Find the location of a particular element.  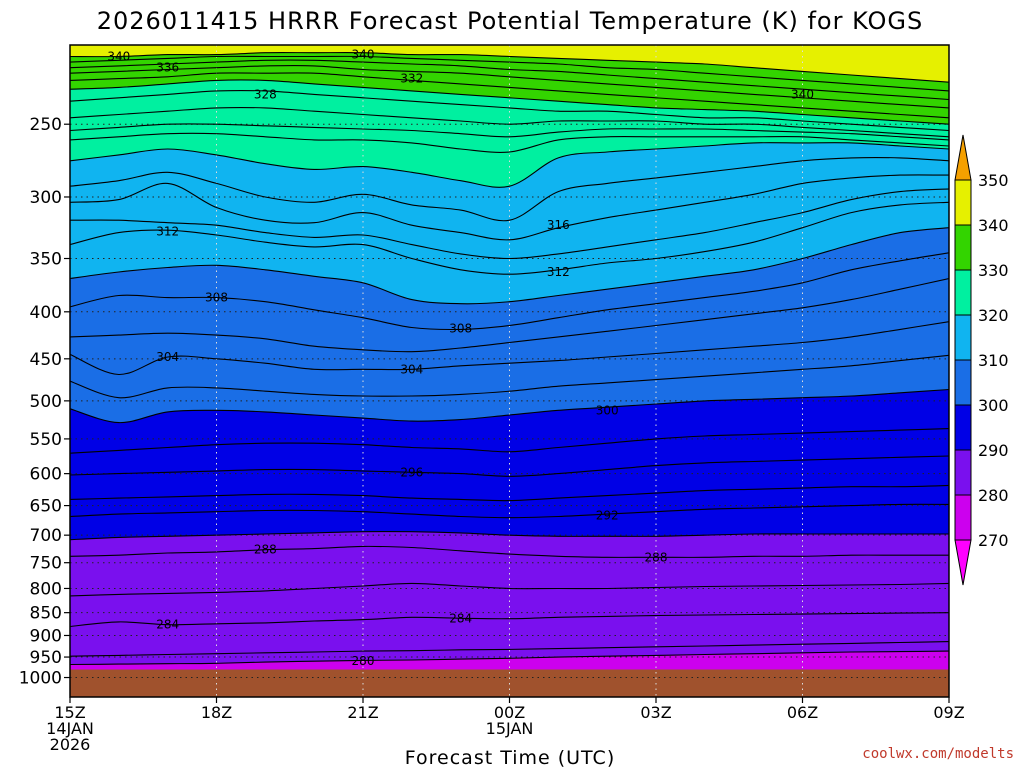

colorbar-tick-label: 300 is located at coordinates (993, 405).